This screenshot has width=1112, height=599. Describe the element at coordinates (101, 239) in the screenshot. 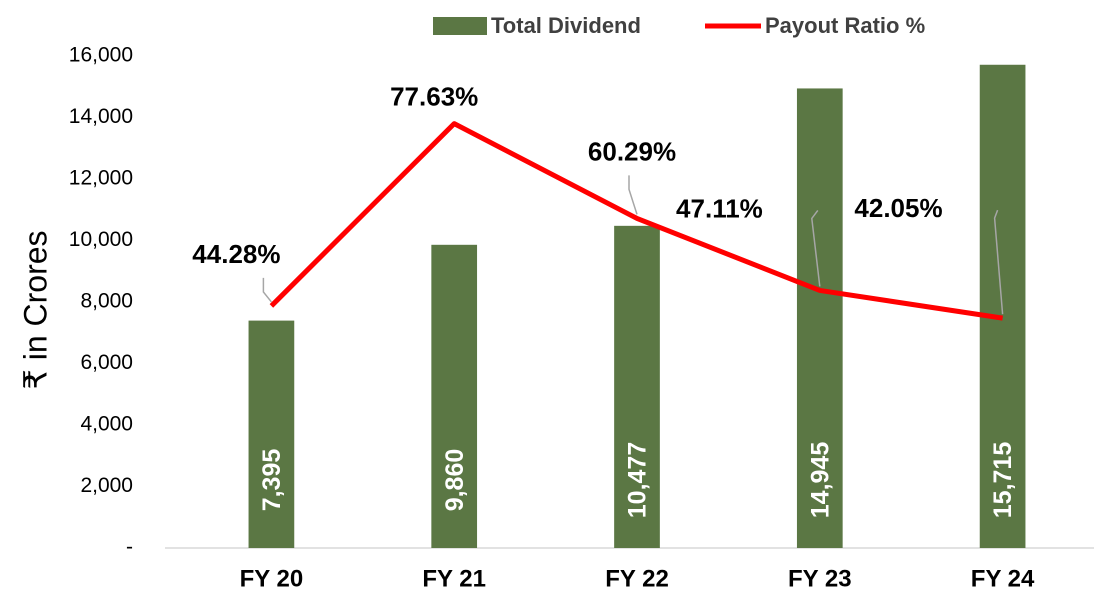

I see `y-tick-label: 10,000` at that location.